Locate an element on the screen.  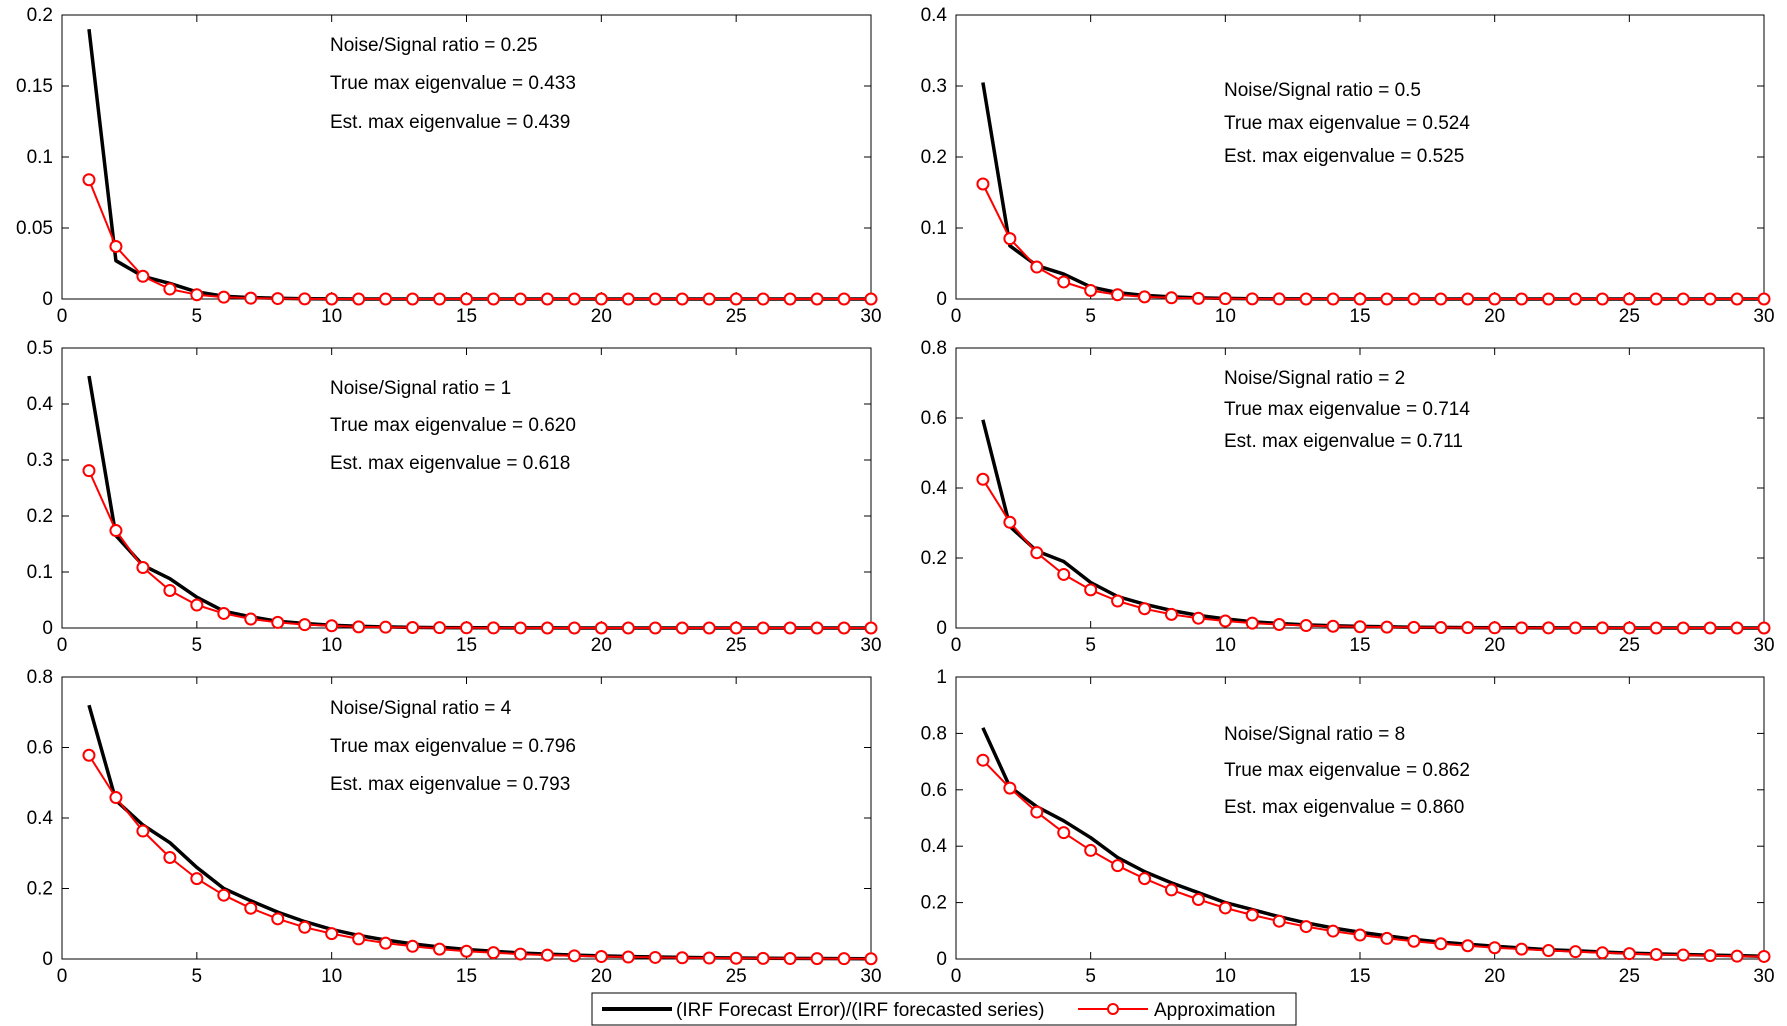
annotation-label: Noise/Signal ratio = 8 is located at coordinates (1314, 734).